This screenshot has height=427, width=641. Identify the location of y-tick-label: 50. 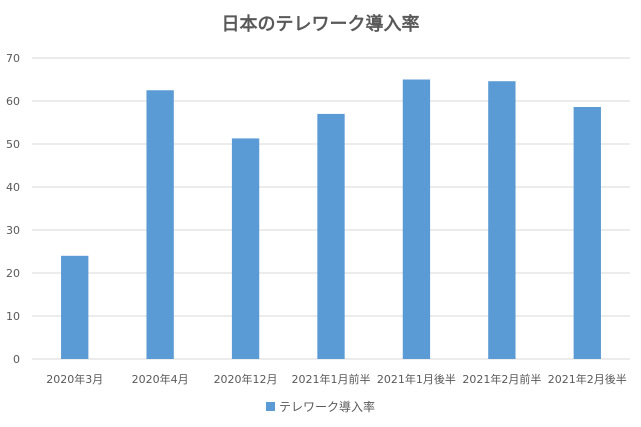
(13, 144).